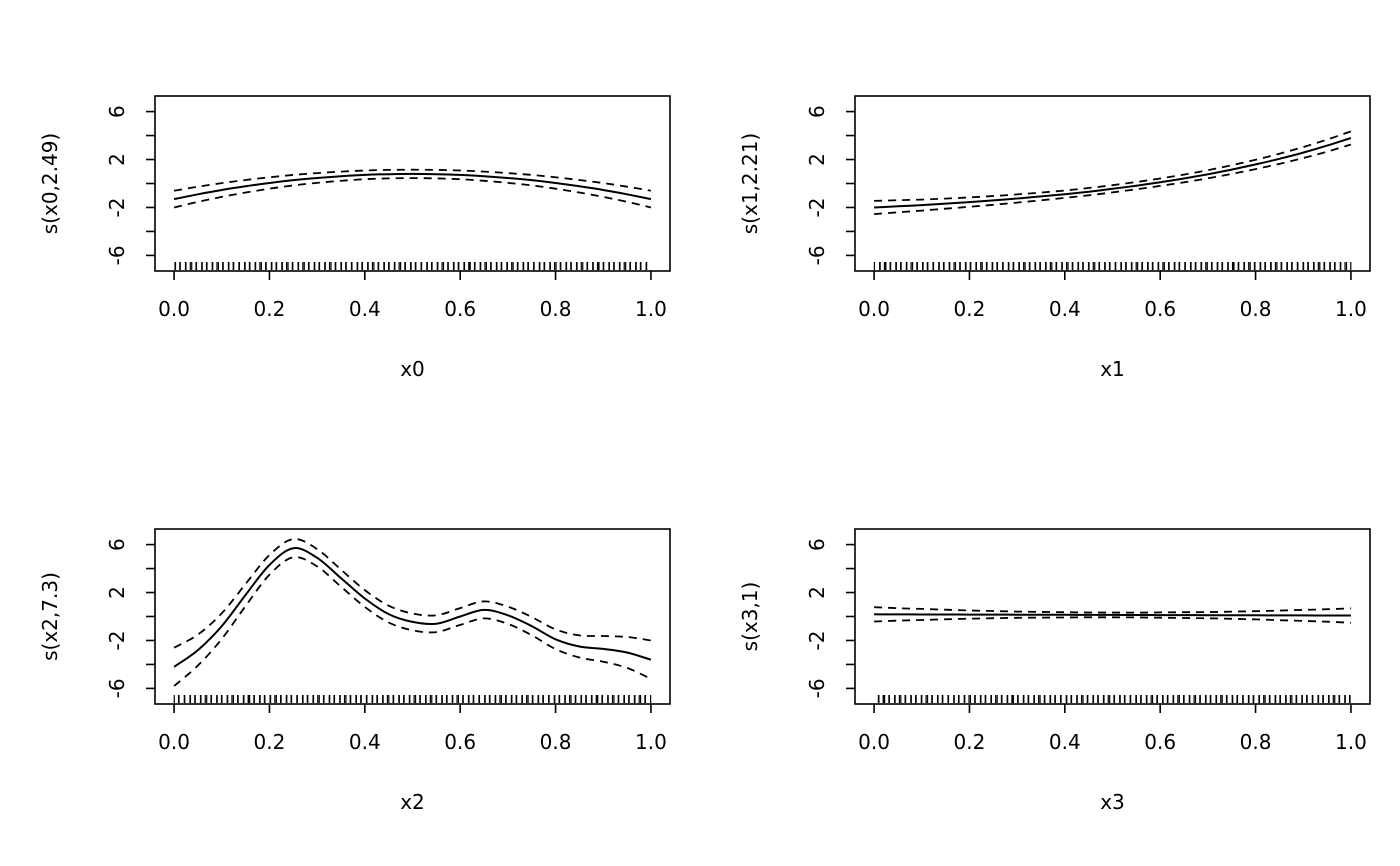 Image resolution: width=1400 pixels, height=866 pixels. I want to click on x-axis-label: x1, so click(1112, 369).